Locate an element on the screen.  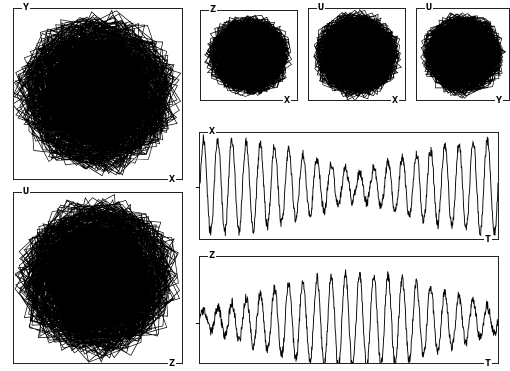
phase-trace-y-x is located at coordinates (98, 93).